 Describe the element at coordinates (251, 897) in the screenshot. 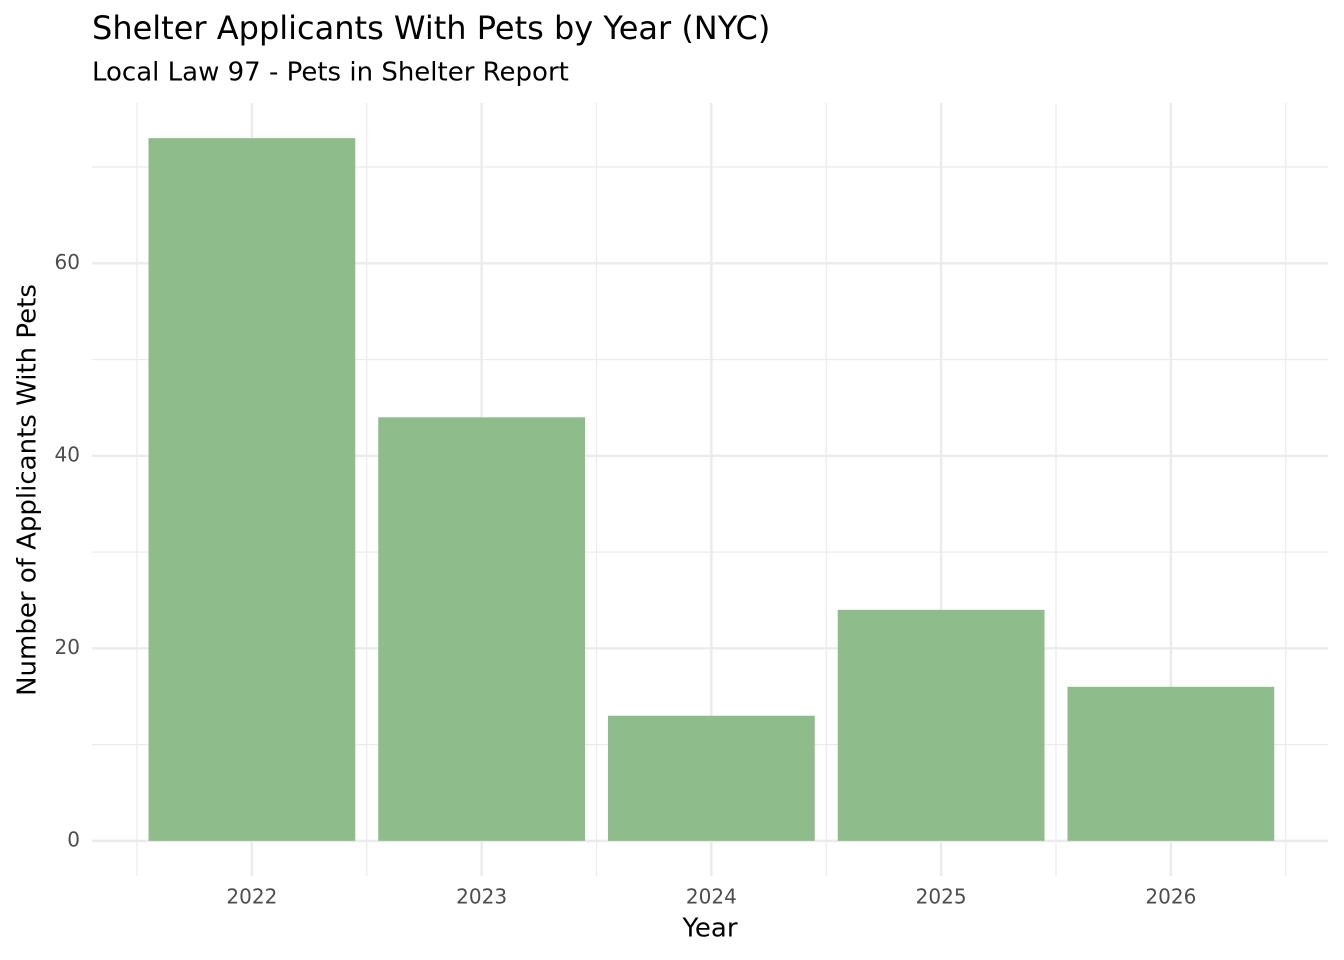

I see `x-tick-label: 2022` at that location.